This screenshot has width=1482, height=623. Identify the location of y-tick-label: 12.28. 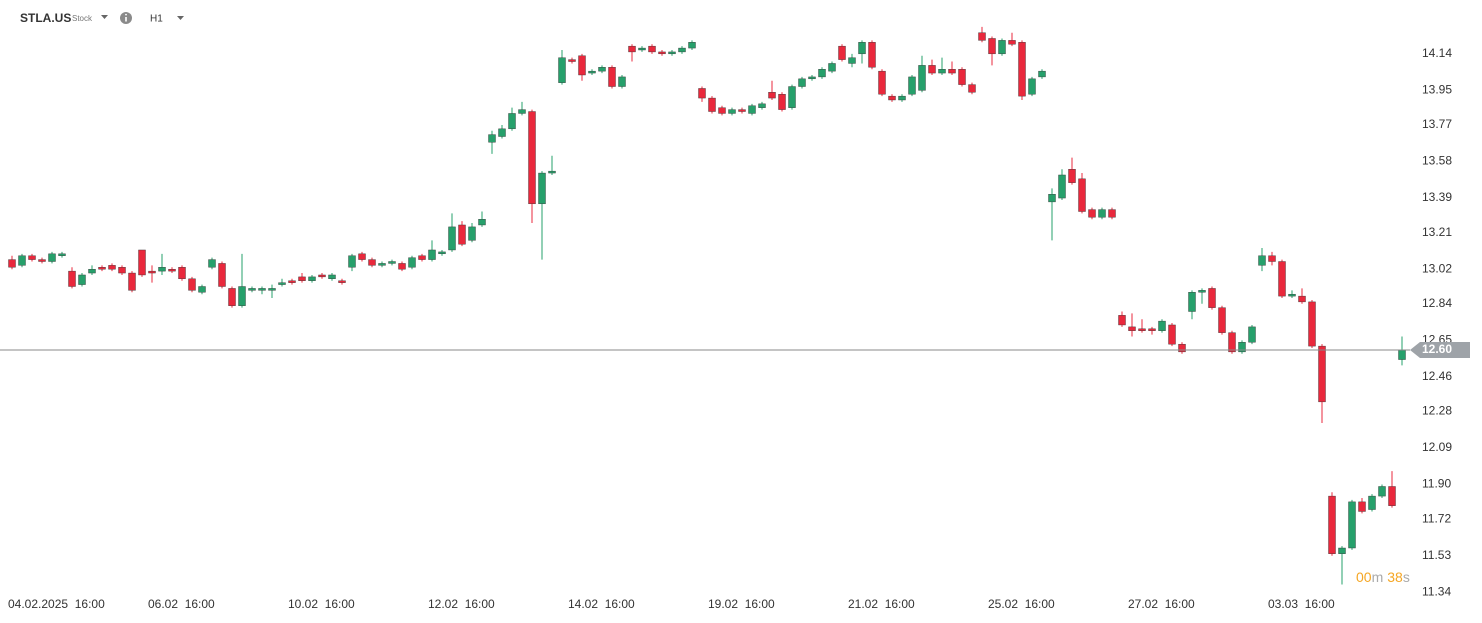
(1437, 411).